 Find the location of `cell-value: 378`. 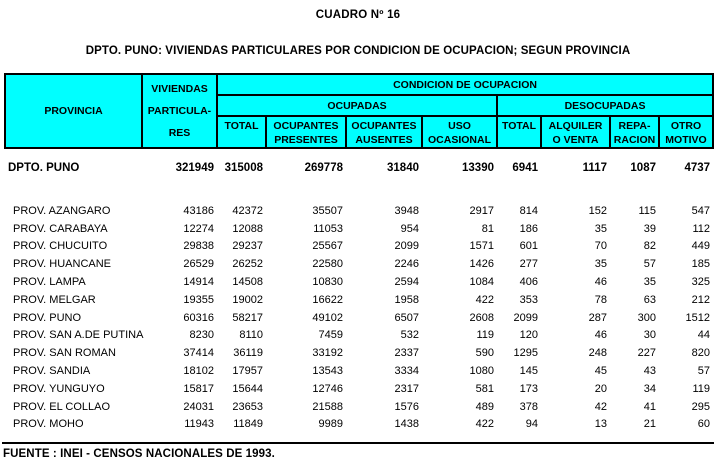

cell-value: 378 is located at coordinates (528, 406).